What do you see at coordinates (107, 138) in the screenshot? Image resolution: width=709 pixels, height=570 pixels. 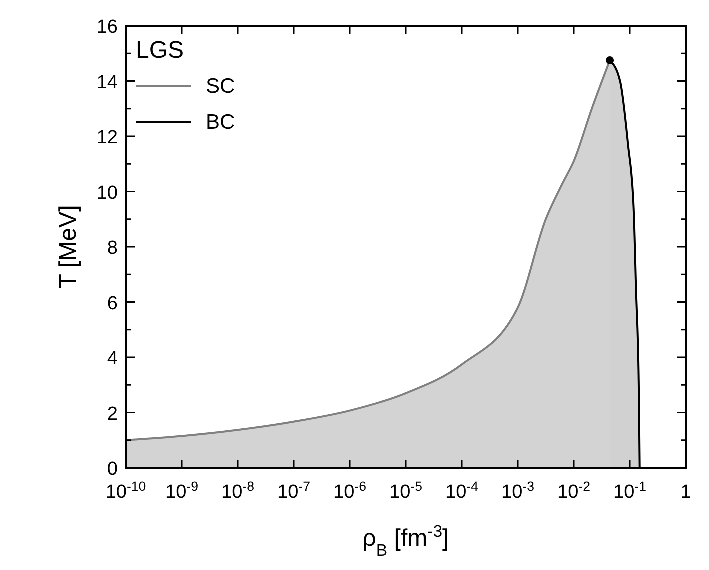 I see `y-tick-label: 12` at bounding box center [107, 138].